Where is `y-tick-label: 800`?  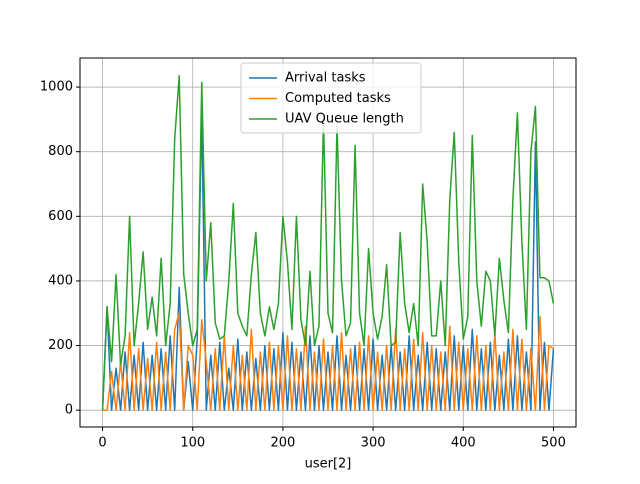 y-tick-label: 800 is located at coordinates (60, 151).